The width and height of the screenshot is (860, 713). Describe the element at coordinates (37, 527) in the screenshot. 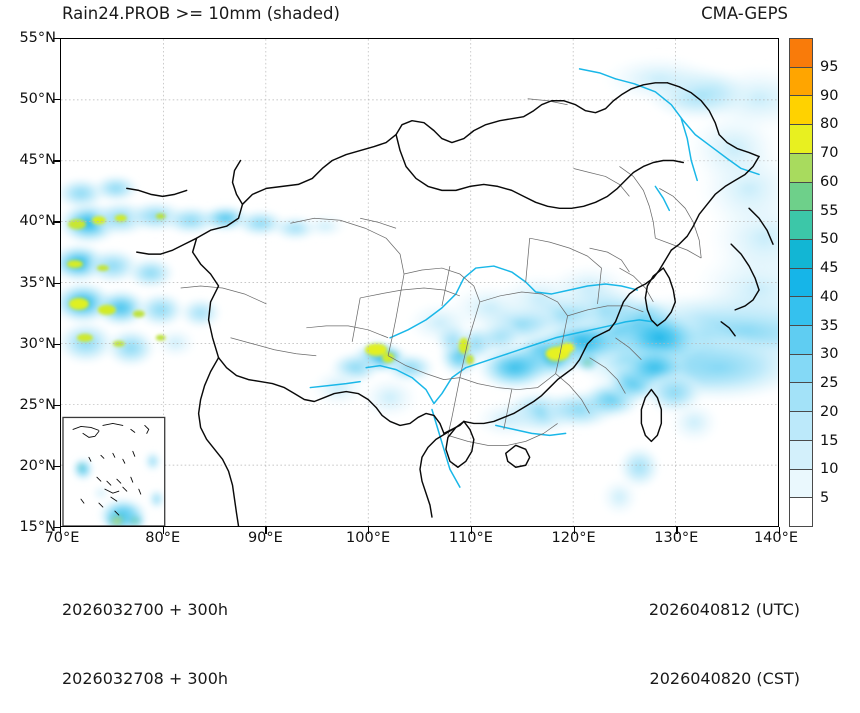

I see `lat-label-15: 15°N` at that location.